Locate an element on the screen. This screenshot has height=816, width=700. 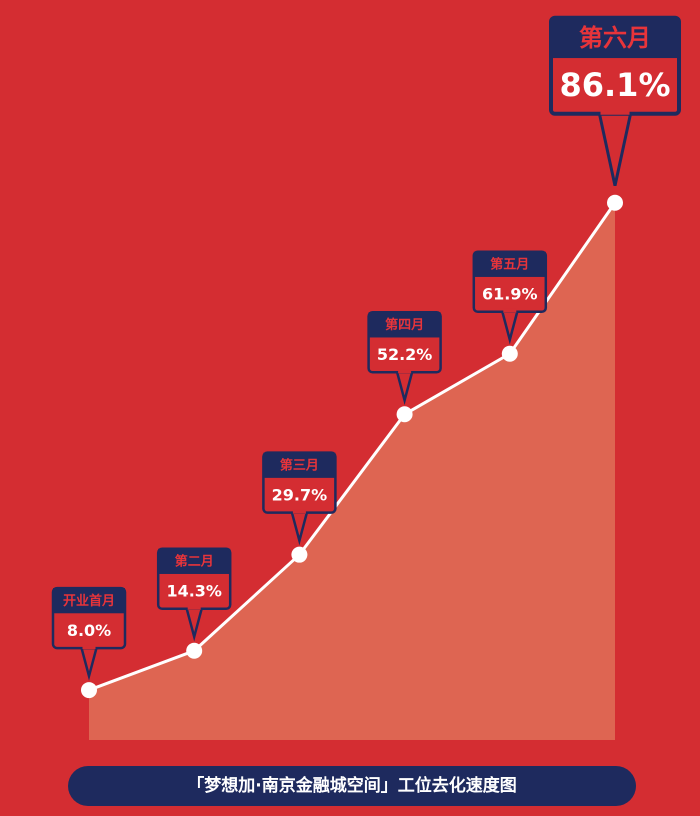
chart-title: 「梦想加·南京金融城空间」工位去化速度图 is located at coordinates (351, 785).